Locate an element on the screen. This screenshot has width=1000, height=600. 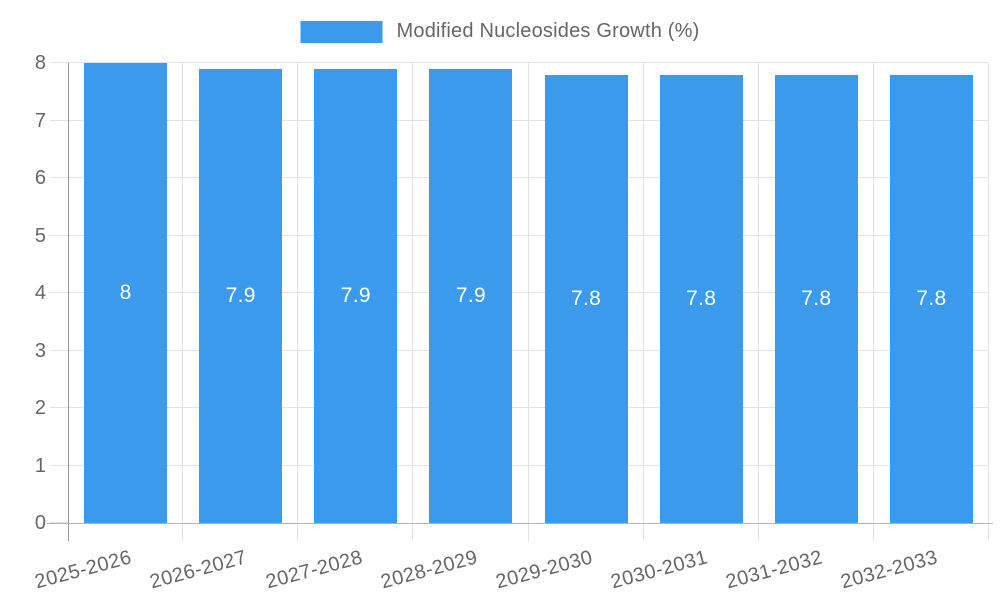
x-tick-label: 2026-2027 is located at coordinates (198, 570).